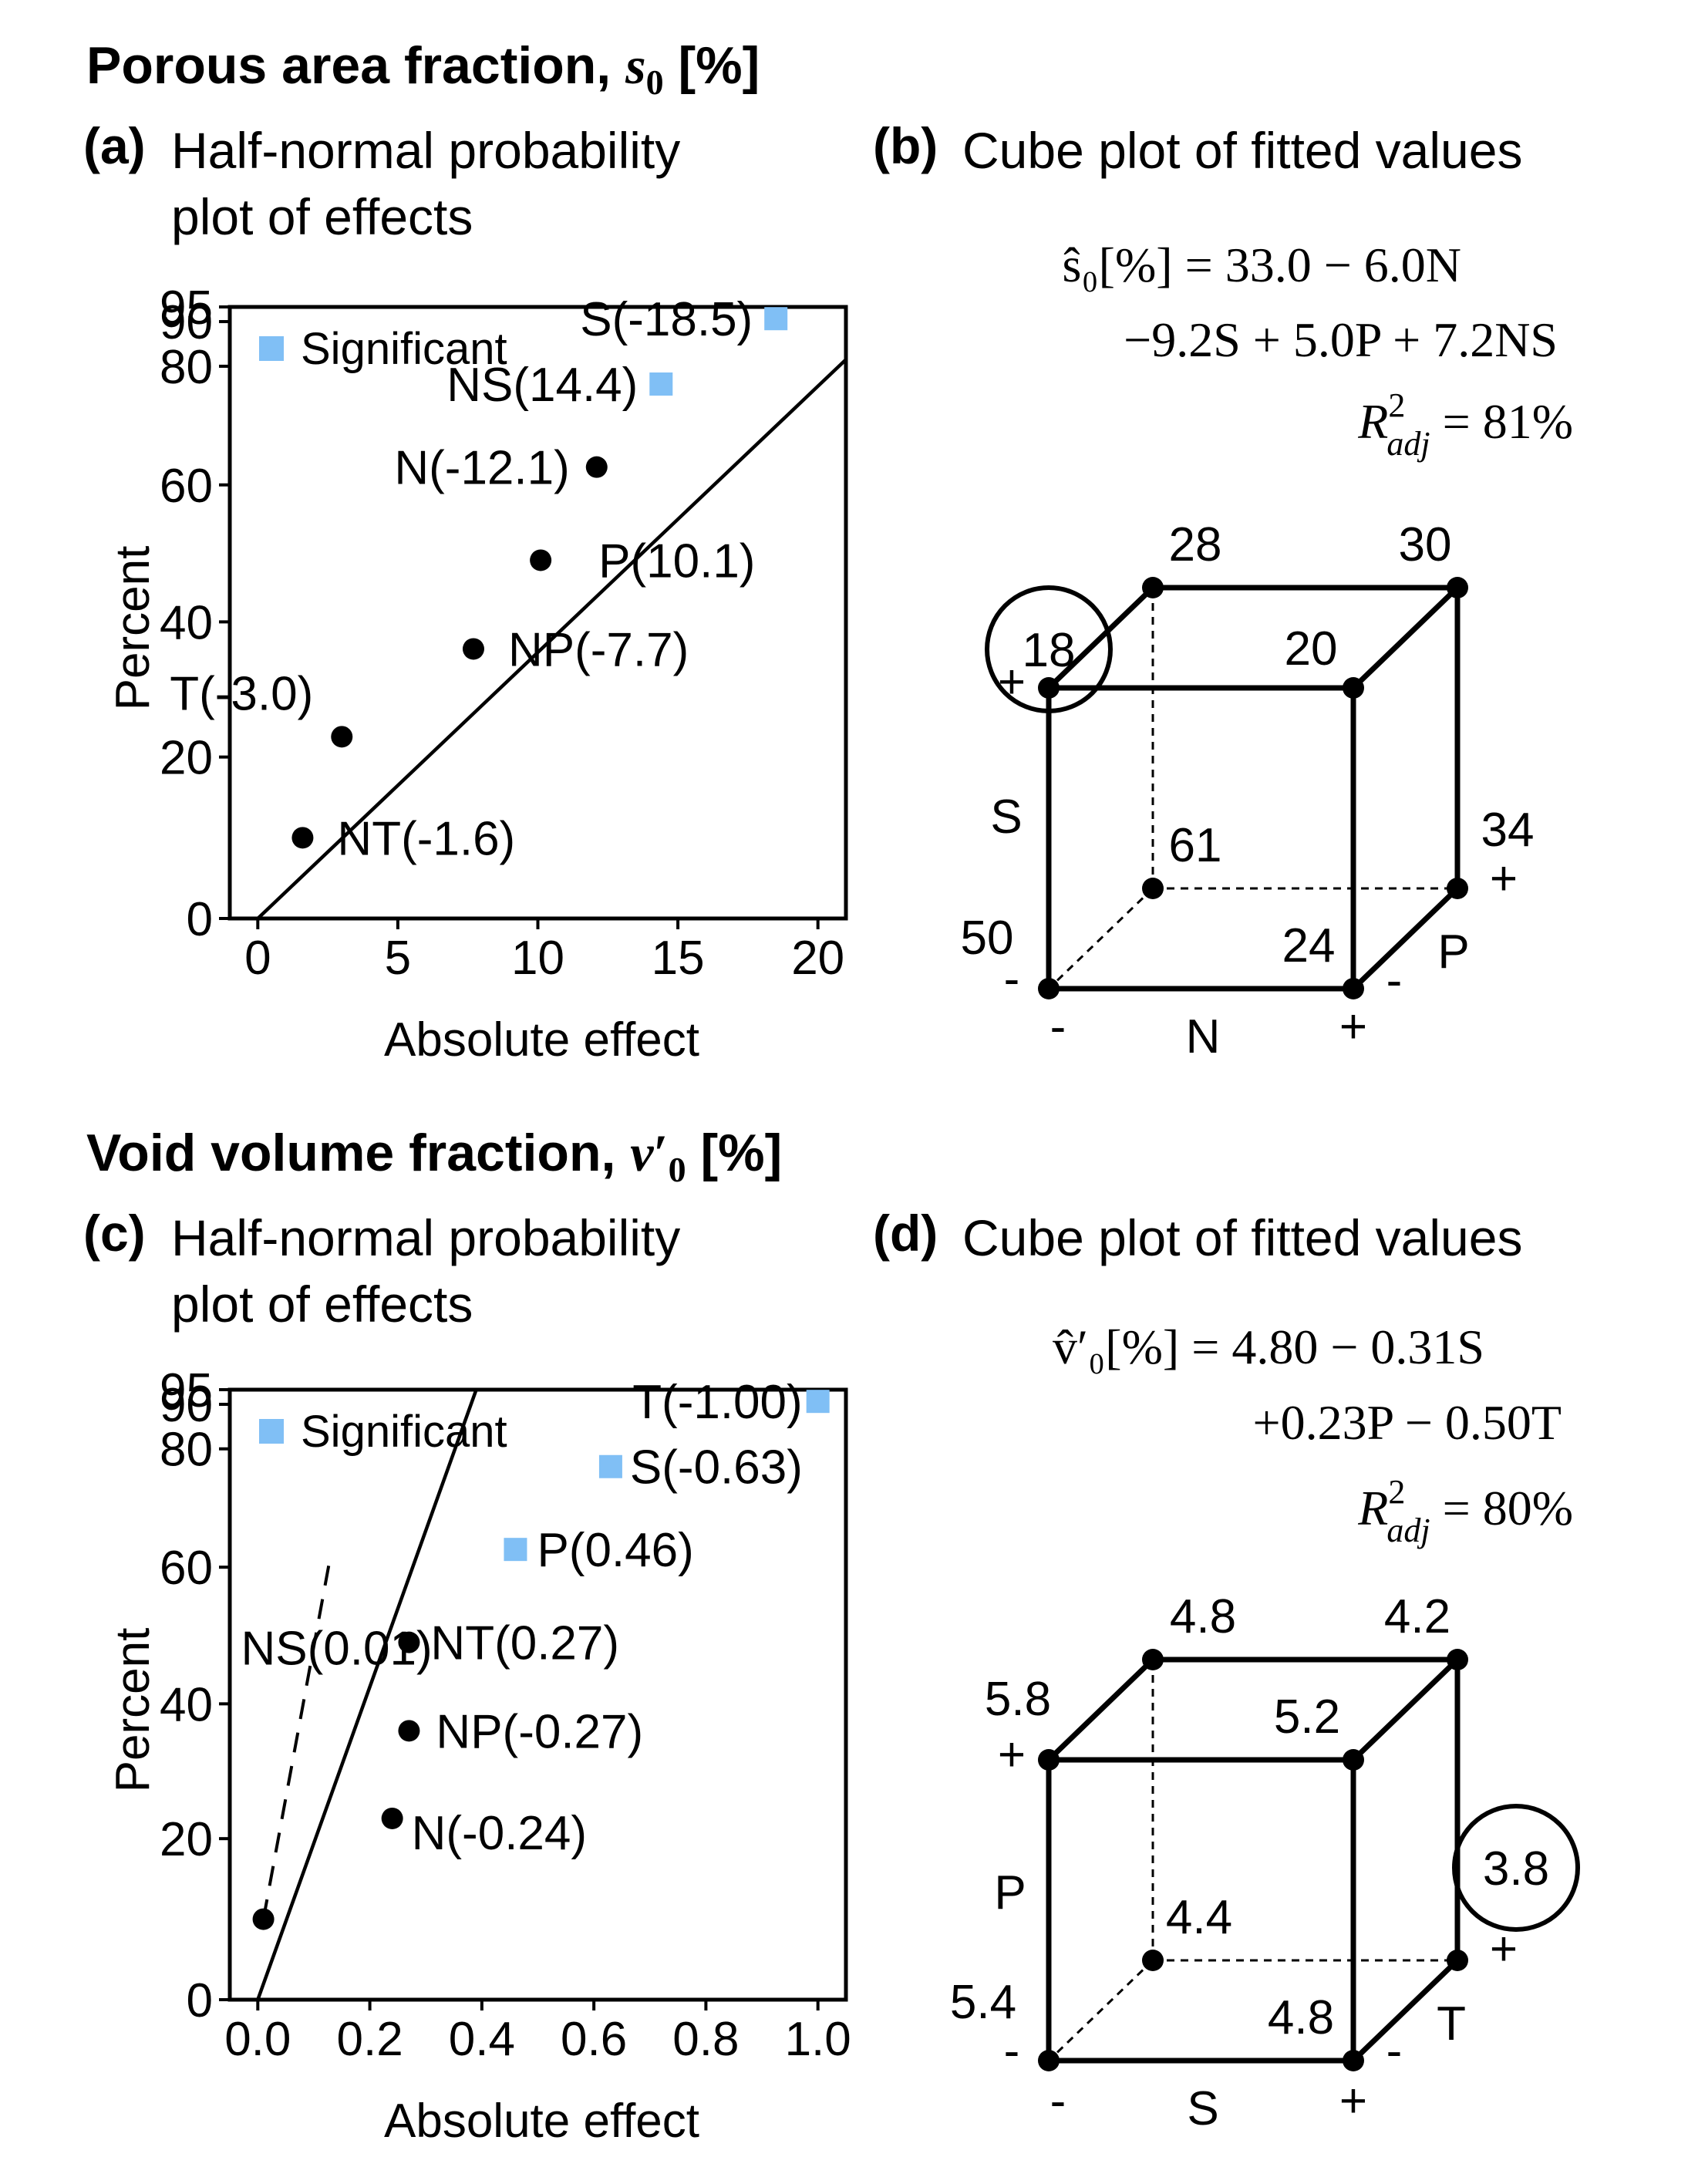 Image resolution: width=1688 pixels, height=2184 pixels. I want to click on panel-d-title: Cube plot of fitted values, so click(1242, 1237).